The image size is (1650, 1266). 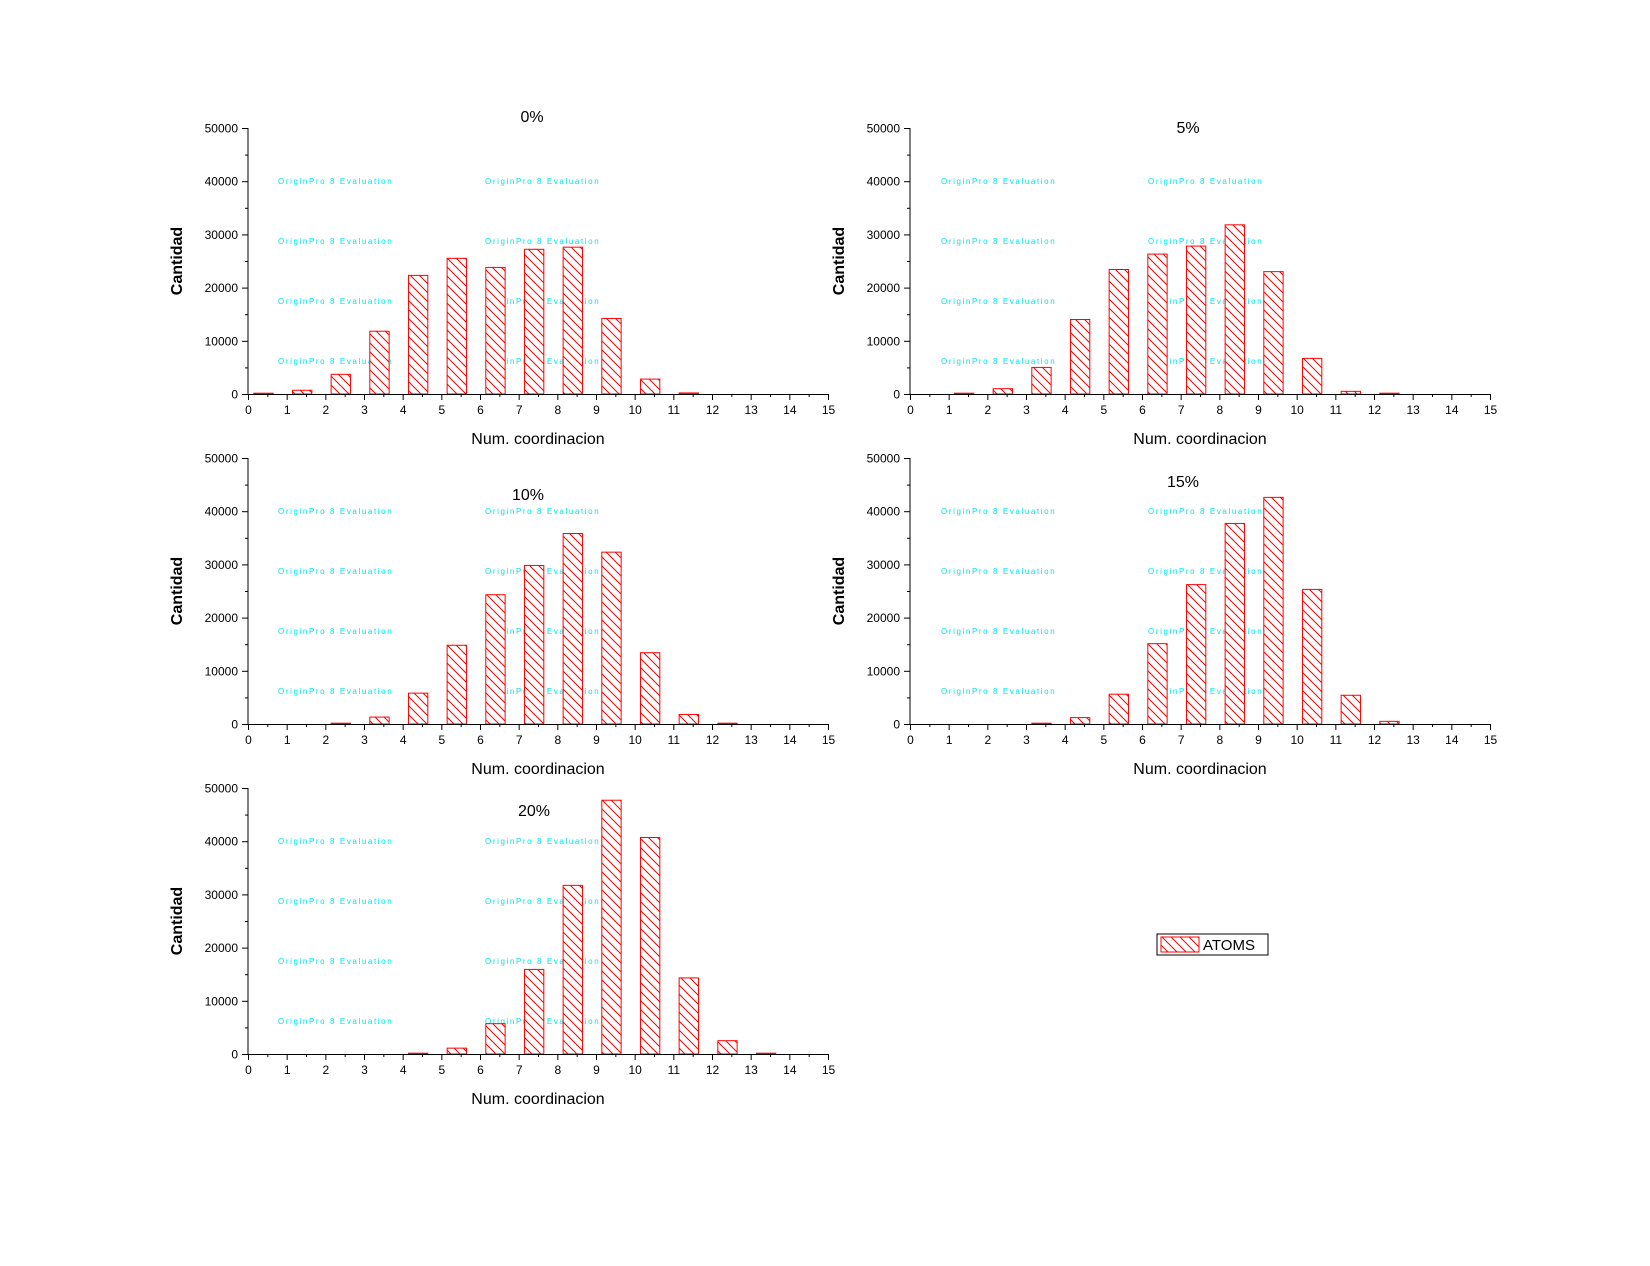 I want to click on x-tick-label: 13, so click(x=751, y=1070).